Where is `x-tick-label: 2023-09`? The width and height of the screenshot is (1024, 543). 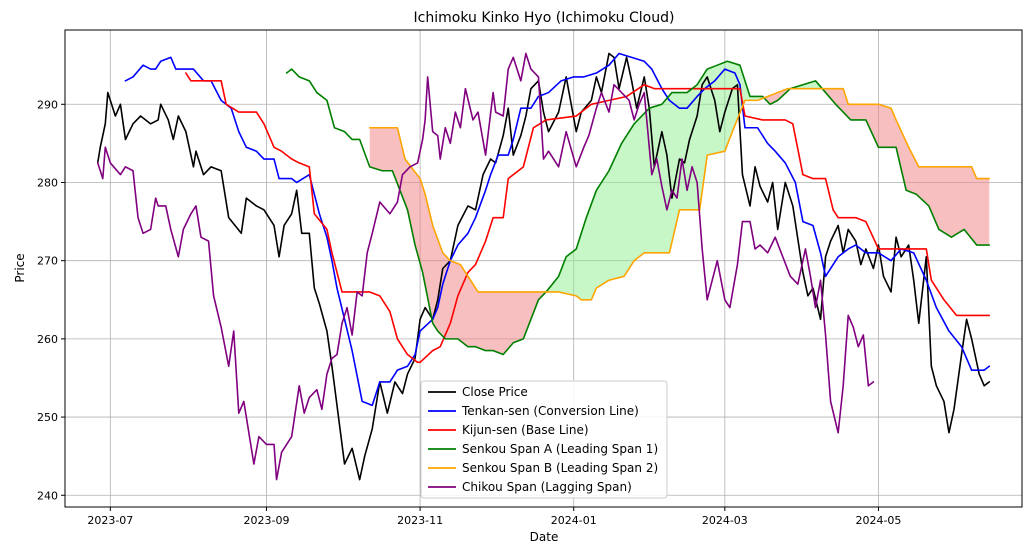
x-tick-label: 2023-09 is located at coordinates (266, 520).